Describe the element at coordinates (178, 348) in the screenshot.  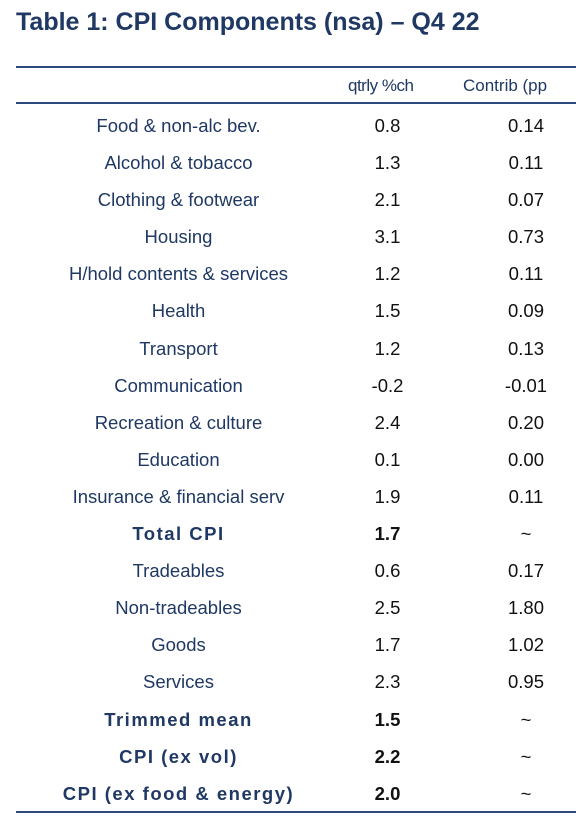
I see `row-label: Transport` at that location.